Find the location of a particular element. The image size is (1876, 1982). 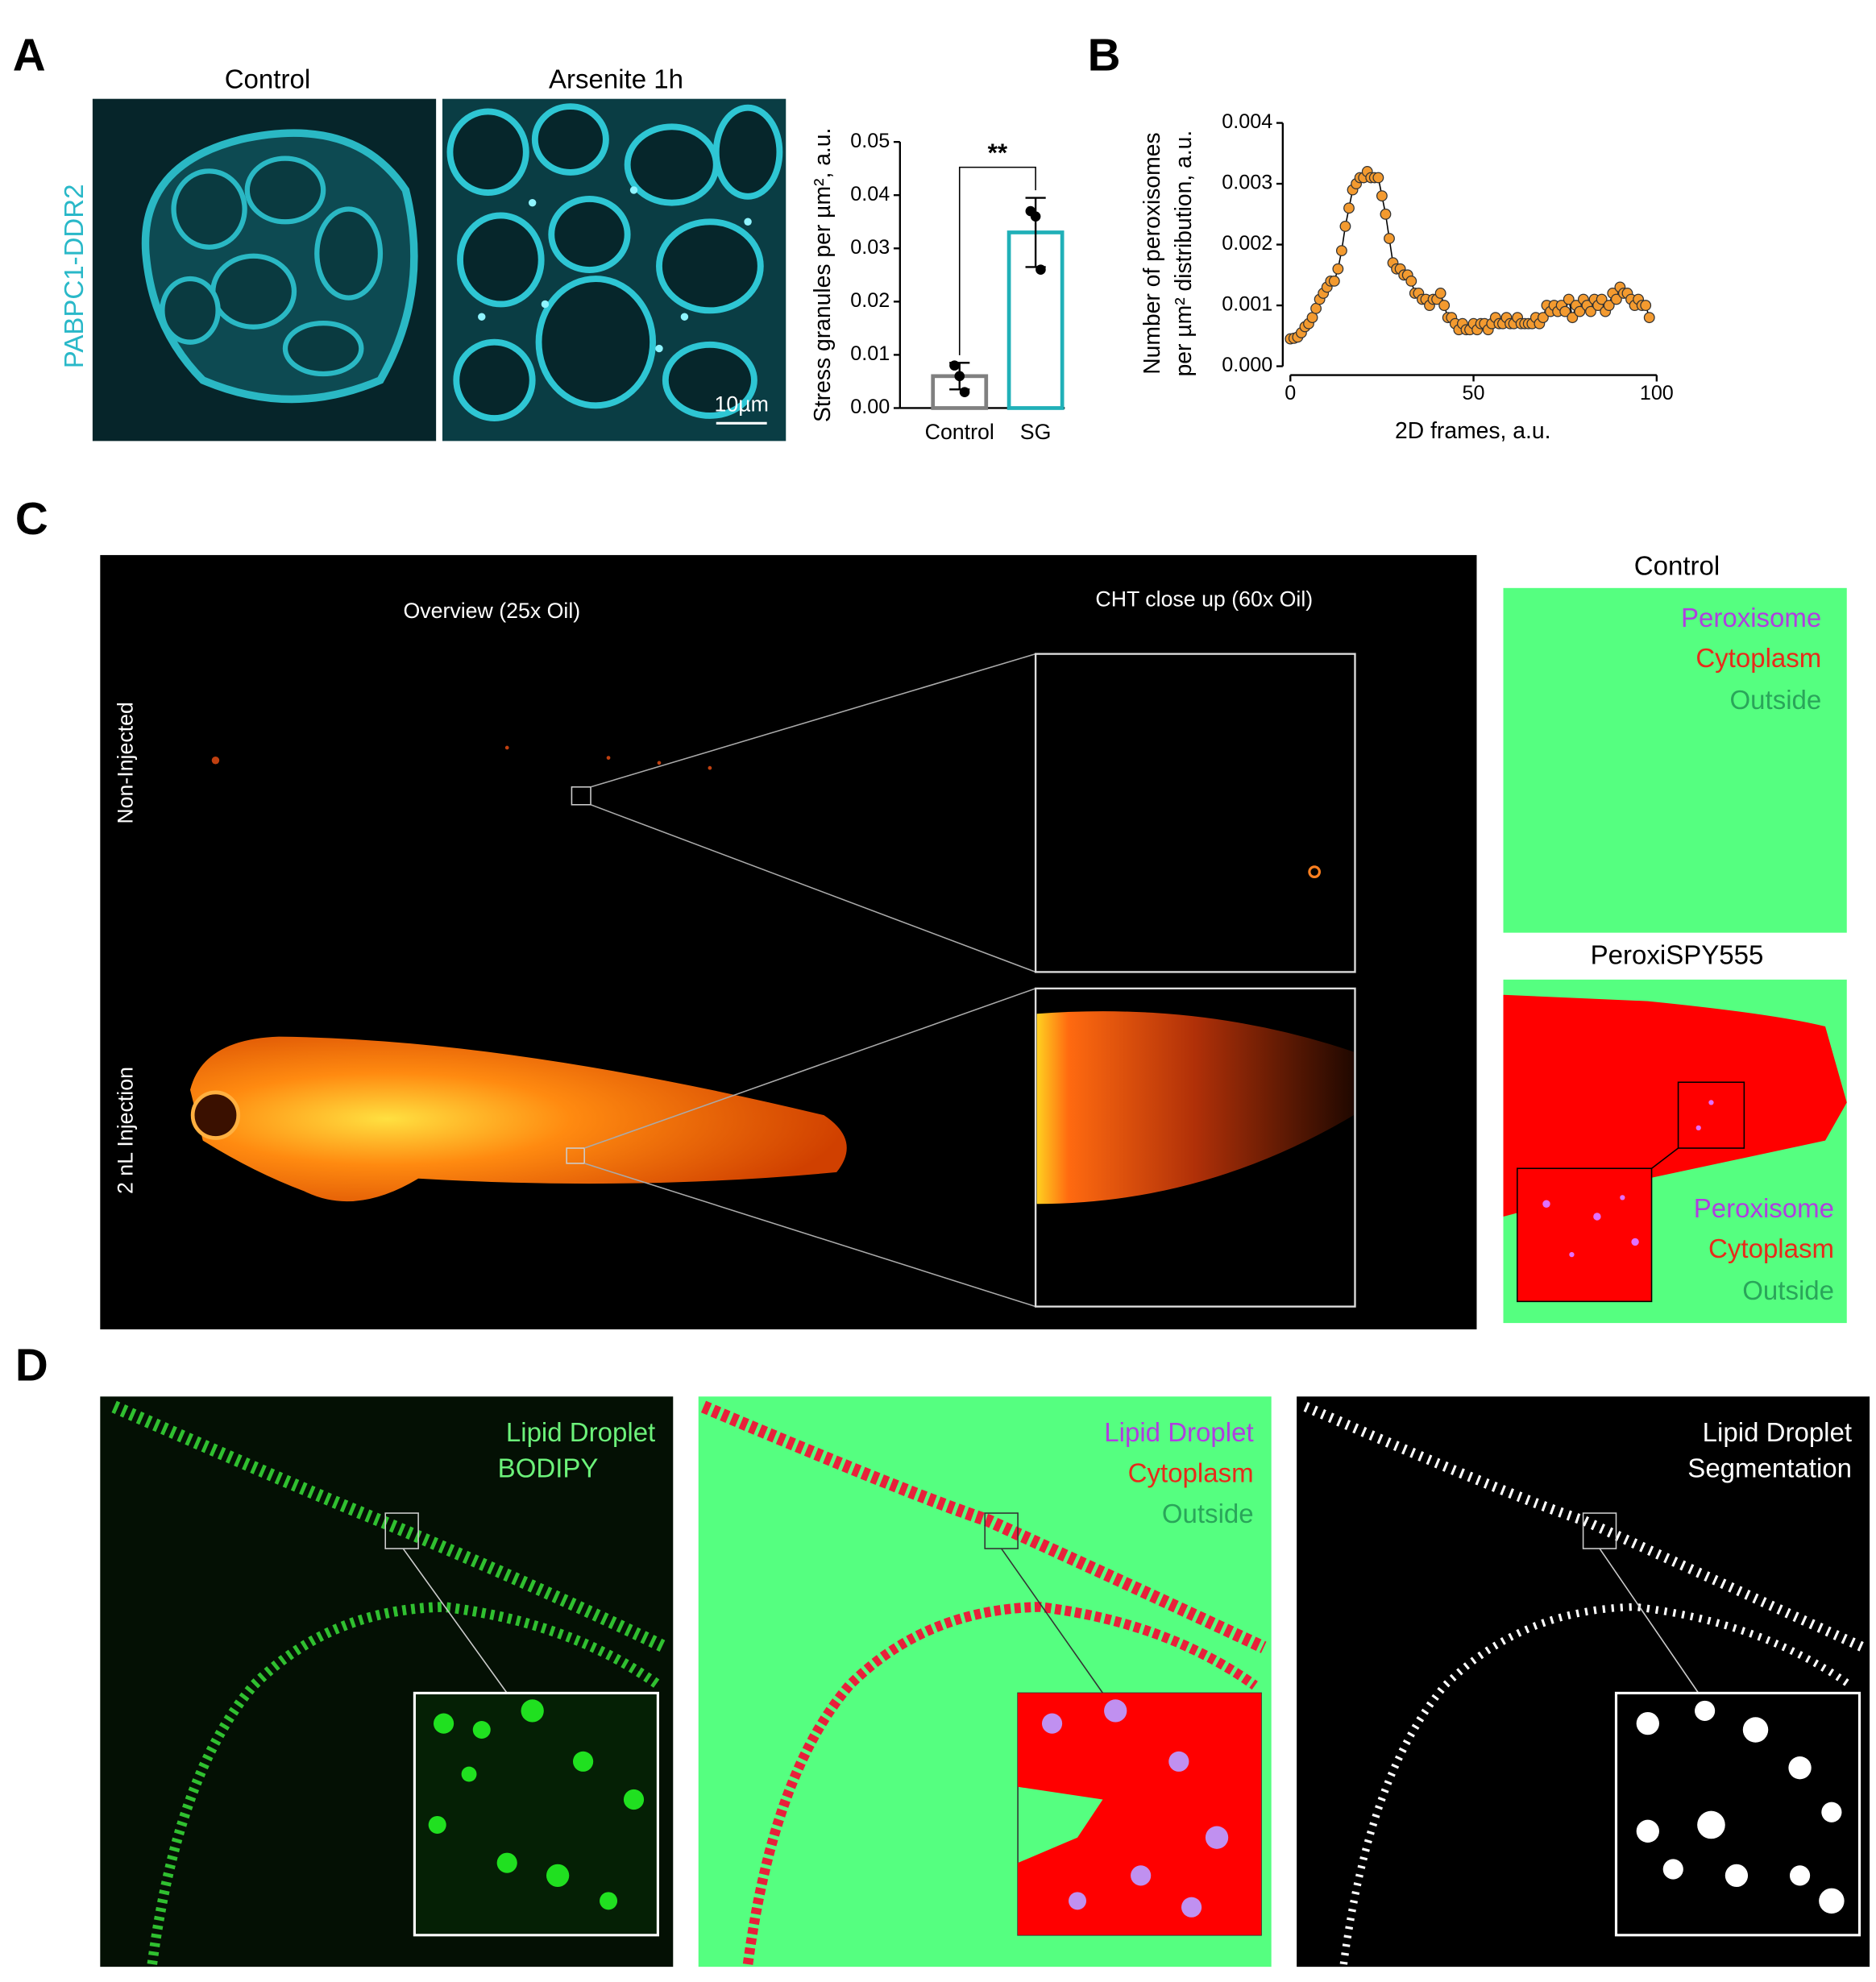

segmentation: Lipid Droplet Segmentation is located at coordinates (1583, 1681).